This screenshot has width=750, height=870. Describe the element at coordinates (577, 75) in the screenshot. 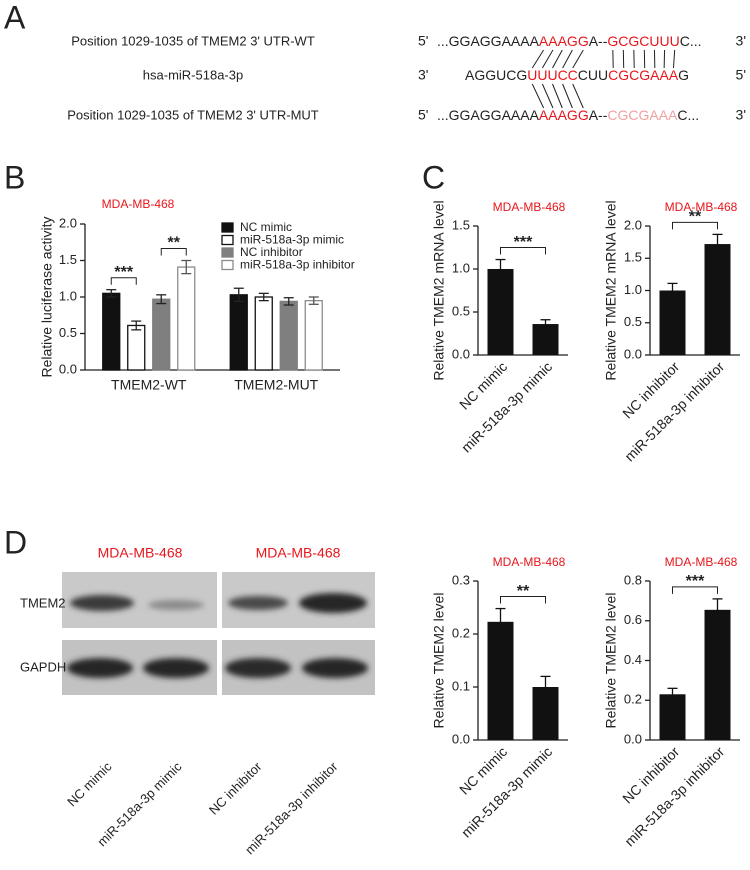

I see `sequence: AGGUCGUUUCCCUUCGCGAAAG` at that location.